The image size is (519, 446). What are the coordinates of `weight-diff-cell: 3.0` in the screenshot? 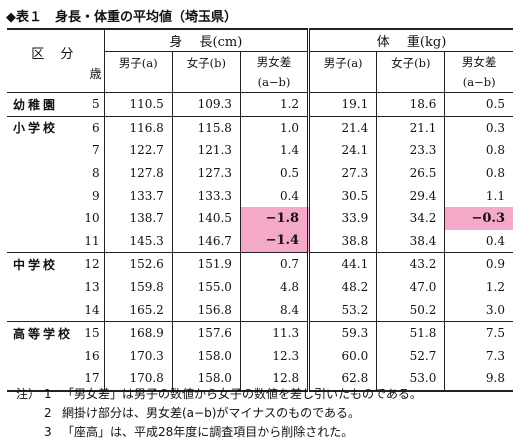 It's located at (495, 309).